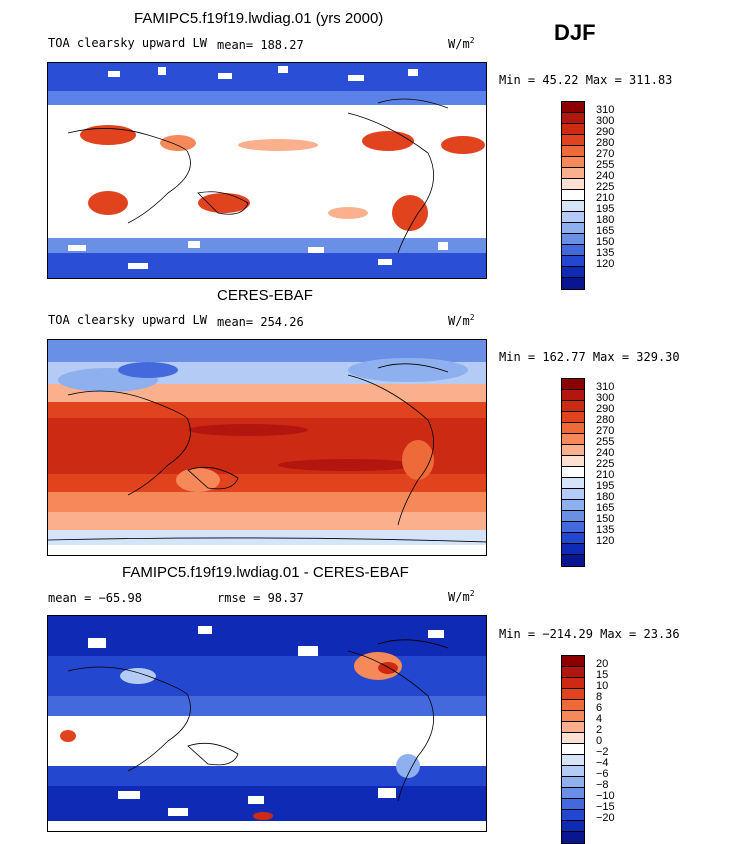 This screenshot has height=844, width=733. Describe the element at coordinates (575, 32) in the screenshot. I see `season-label: DJF` at that location.